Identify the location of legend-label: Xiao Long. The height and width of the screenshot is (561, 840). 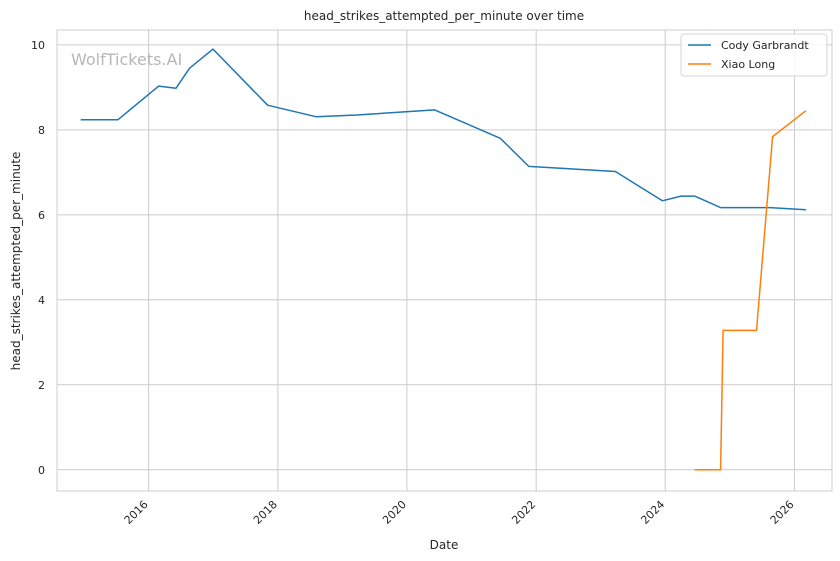
(748, 64).